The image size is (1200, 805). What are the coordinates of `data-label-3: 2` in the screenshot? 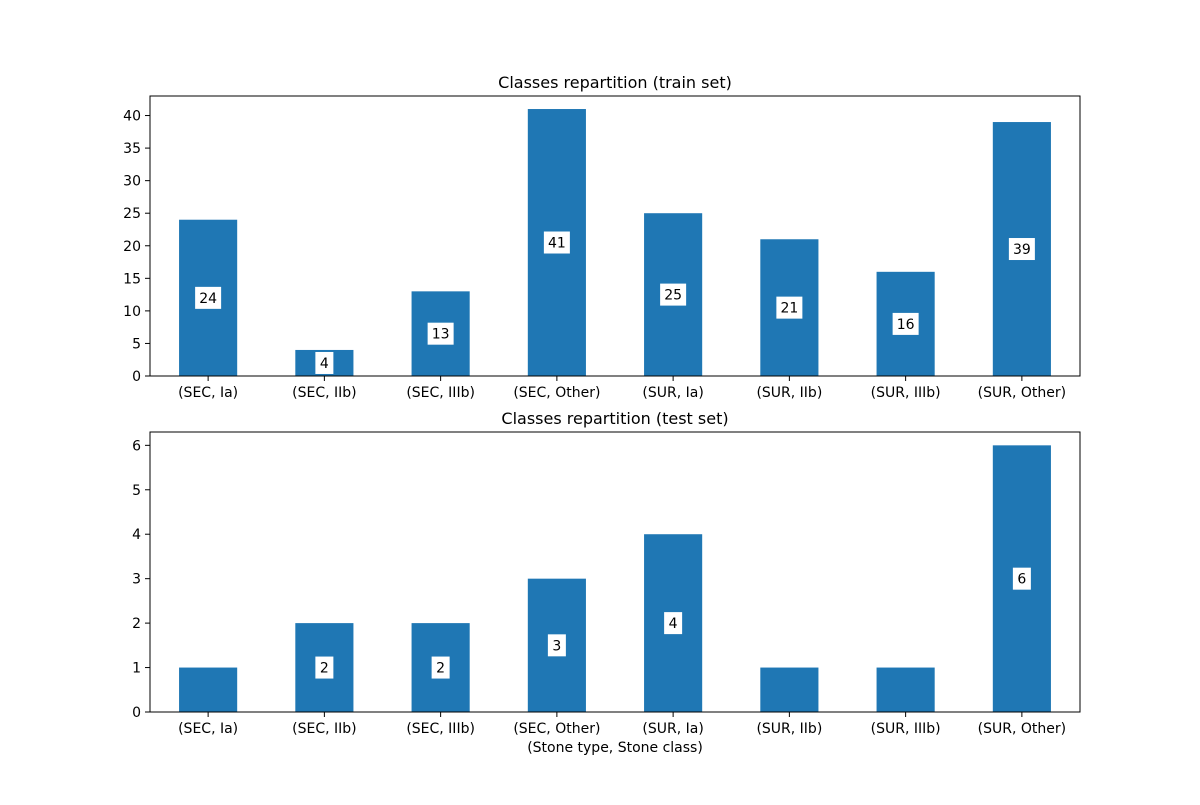 It's located at (440, 669).